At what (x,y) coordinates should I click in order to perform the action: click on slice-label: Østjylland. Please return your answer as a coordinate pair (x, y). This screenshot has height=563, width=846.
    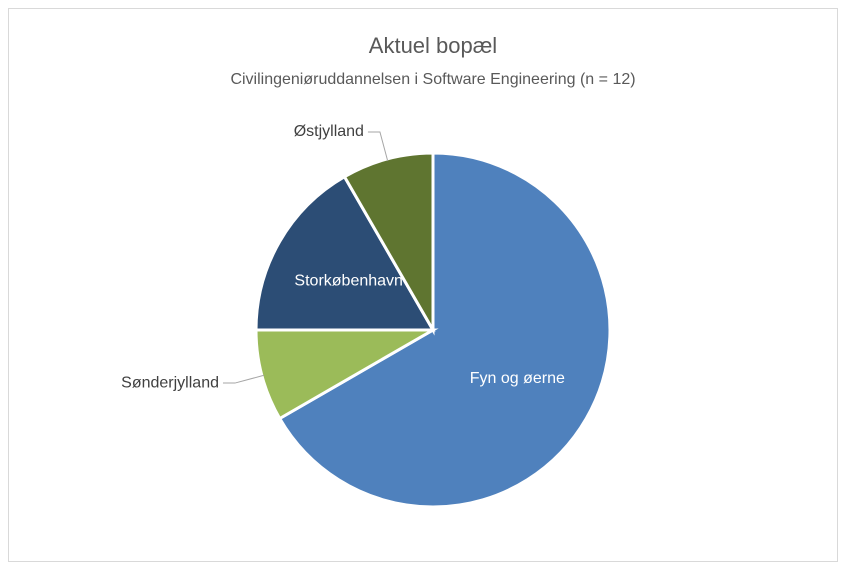
    Looking at the image, I should click on (329, 131).